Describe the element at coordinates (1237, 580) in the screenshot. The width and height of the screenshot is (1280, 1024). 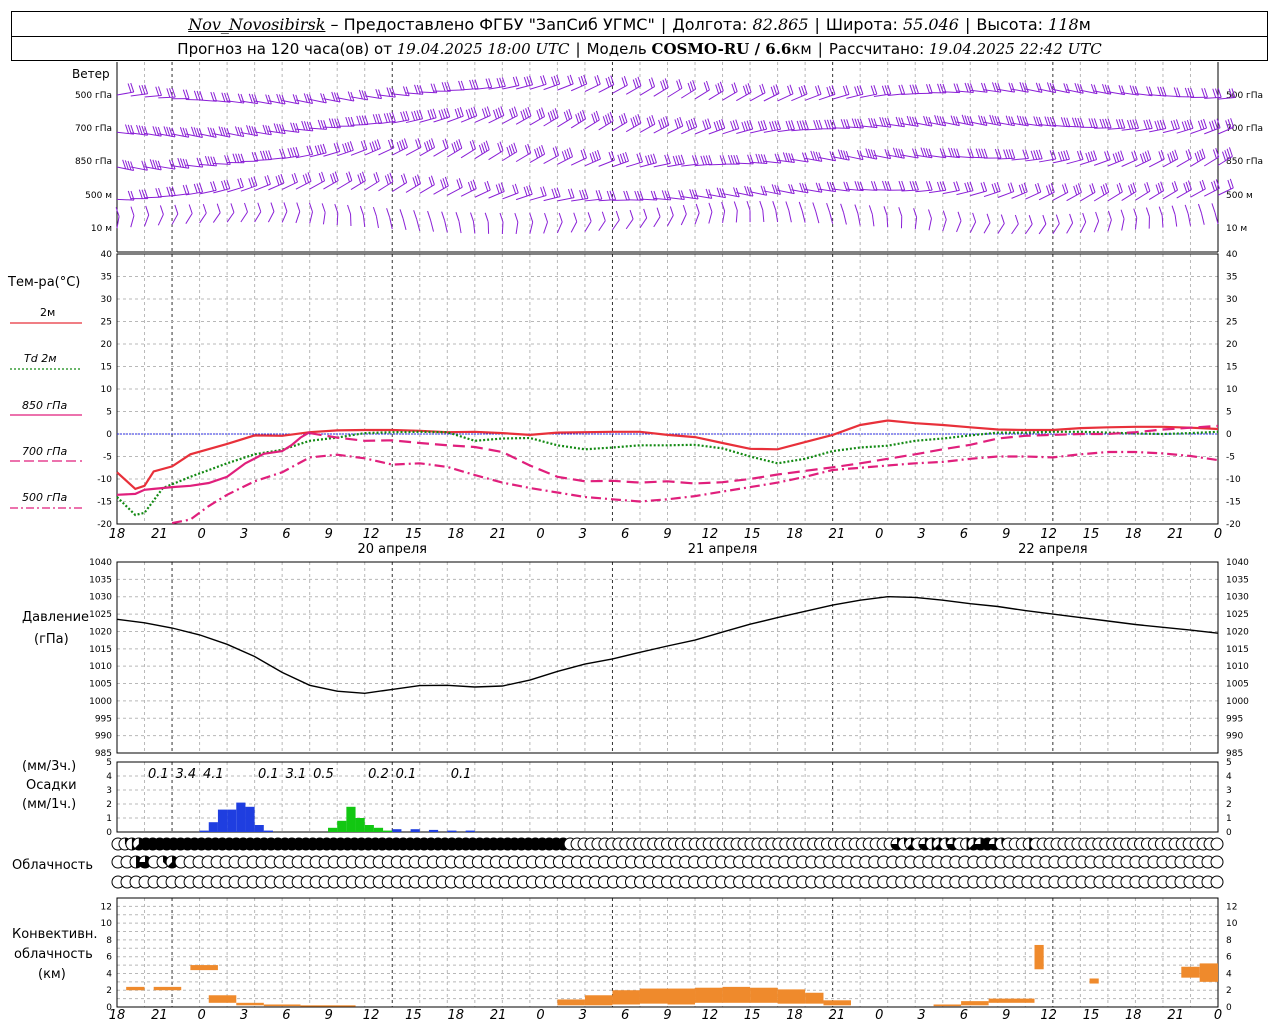
I see `press-tick-right: 1035` at that location.